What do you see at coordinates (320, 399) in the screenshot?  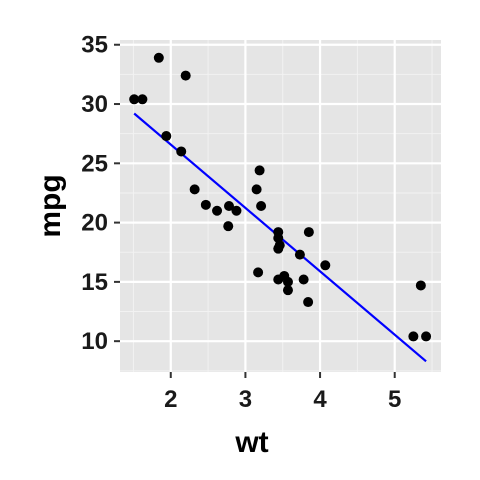 I see `x-tick-label: 4` at bounding box center [320, 399].